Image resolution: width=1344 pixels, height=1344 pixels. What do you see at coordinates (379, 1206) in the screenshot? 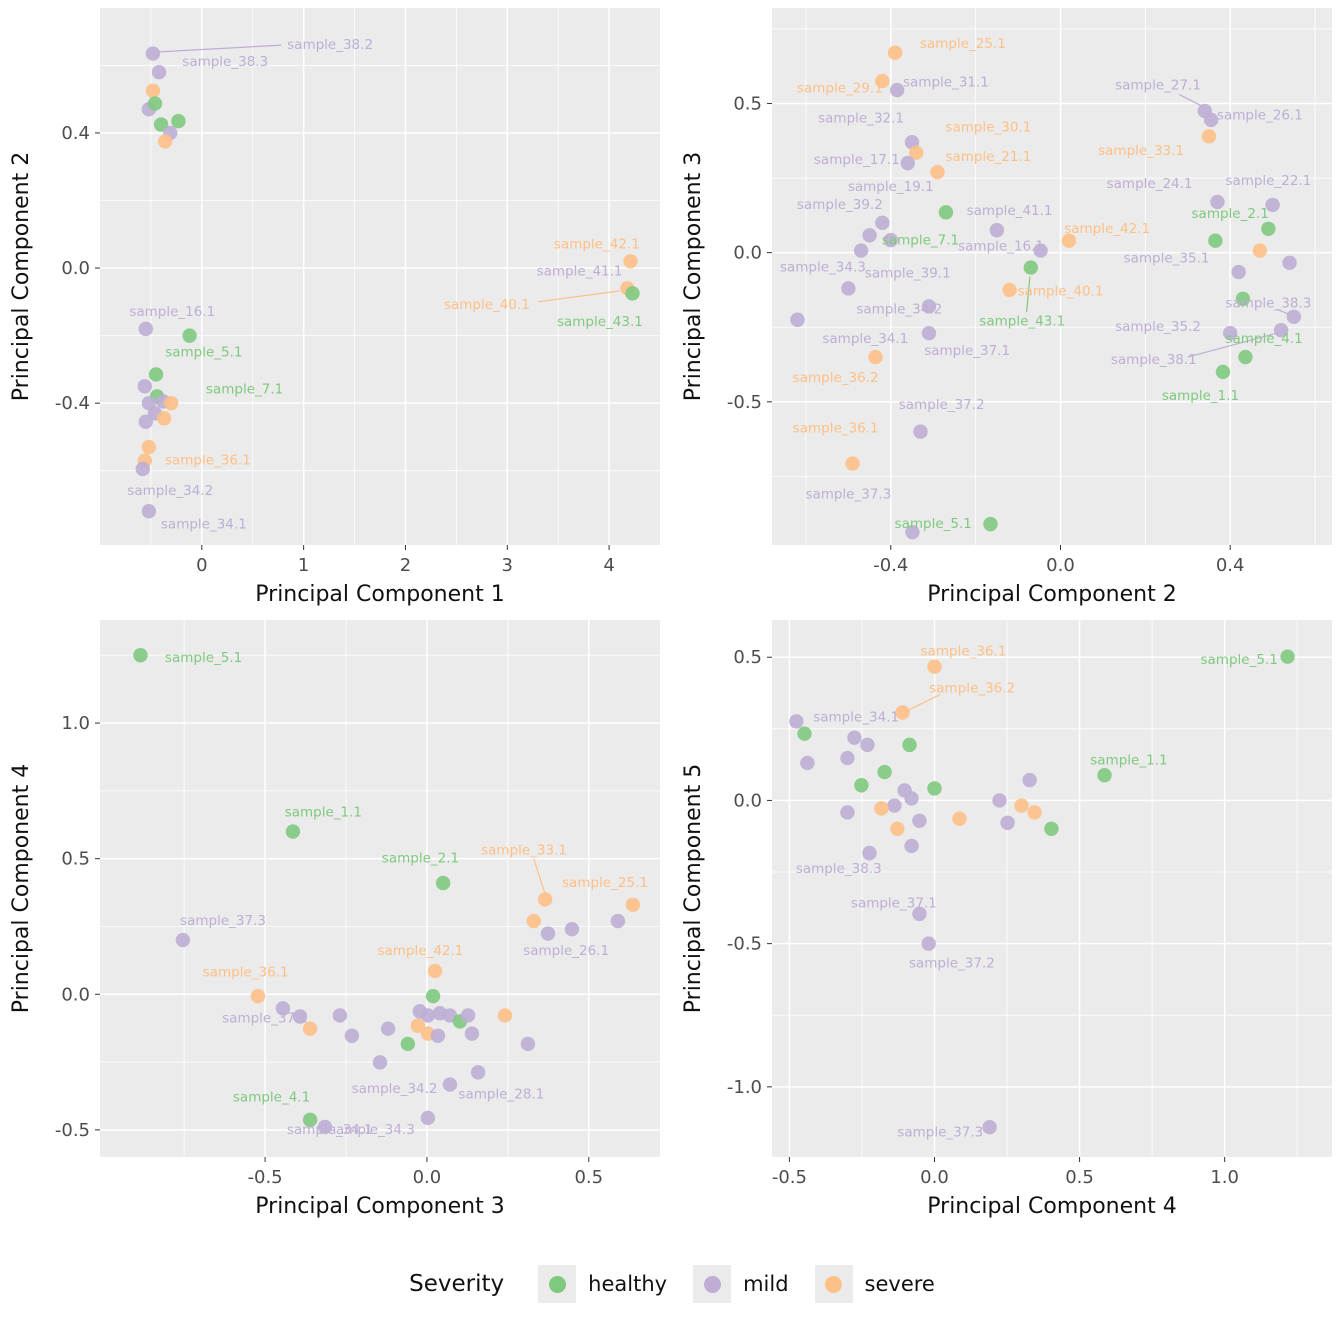
I see `x-axis-title: Principal Component 3` at bounding box center [379, 1206].